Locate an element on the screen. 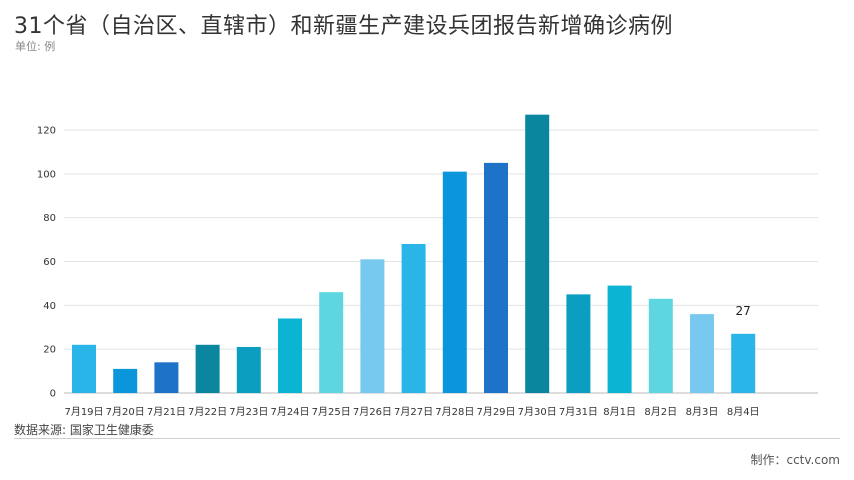 Image resolution: width=854 pixels, height=480 pixels. x-tick-label: 7月24日 is located at coordinates (289, 412).